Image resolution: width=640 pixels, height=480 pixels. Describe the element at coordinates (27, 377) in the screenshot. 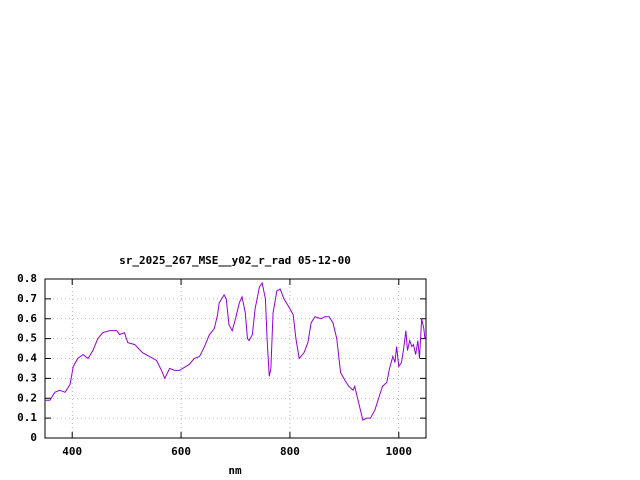

I see `y-tick-label: 0.3` at that location.